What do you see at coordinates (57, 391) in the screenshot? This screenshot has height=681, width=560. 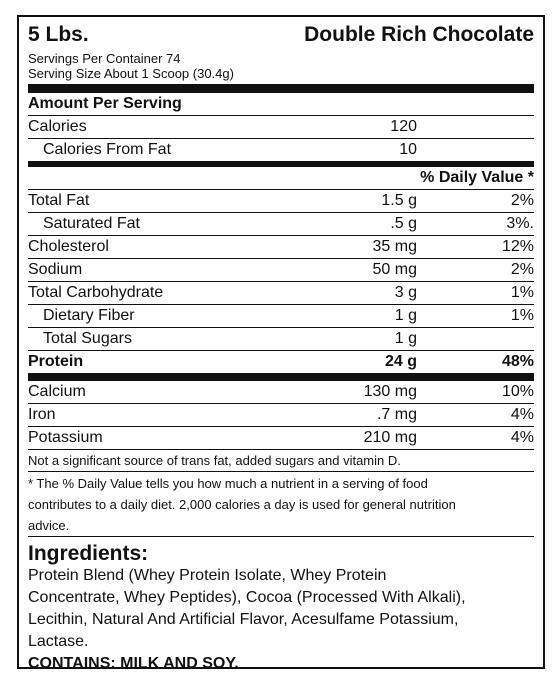 I see `mineral-label: Calcium` at bounding box center [57, 391].